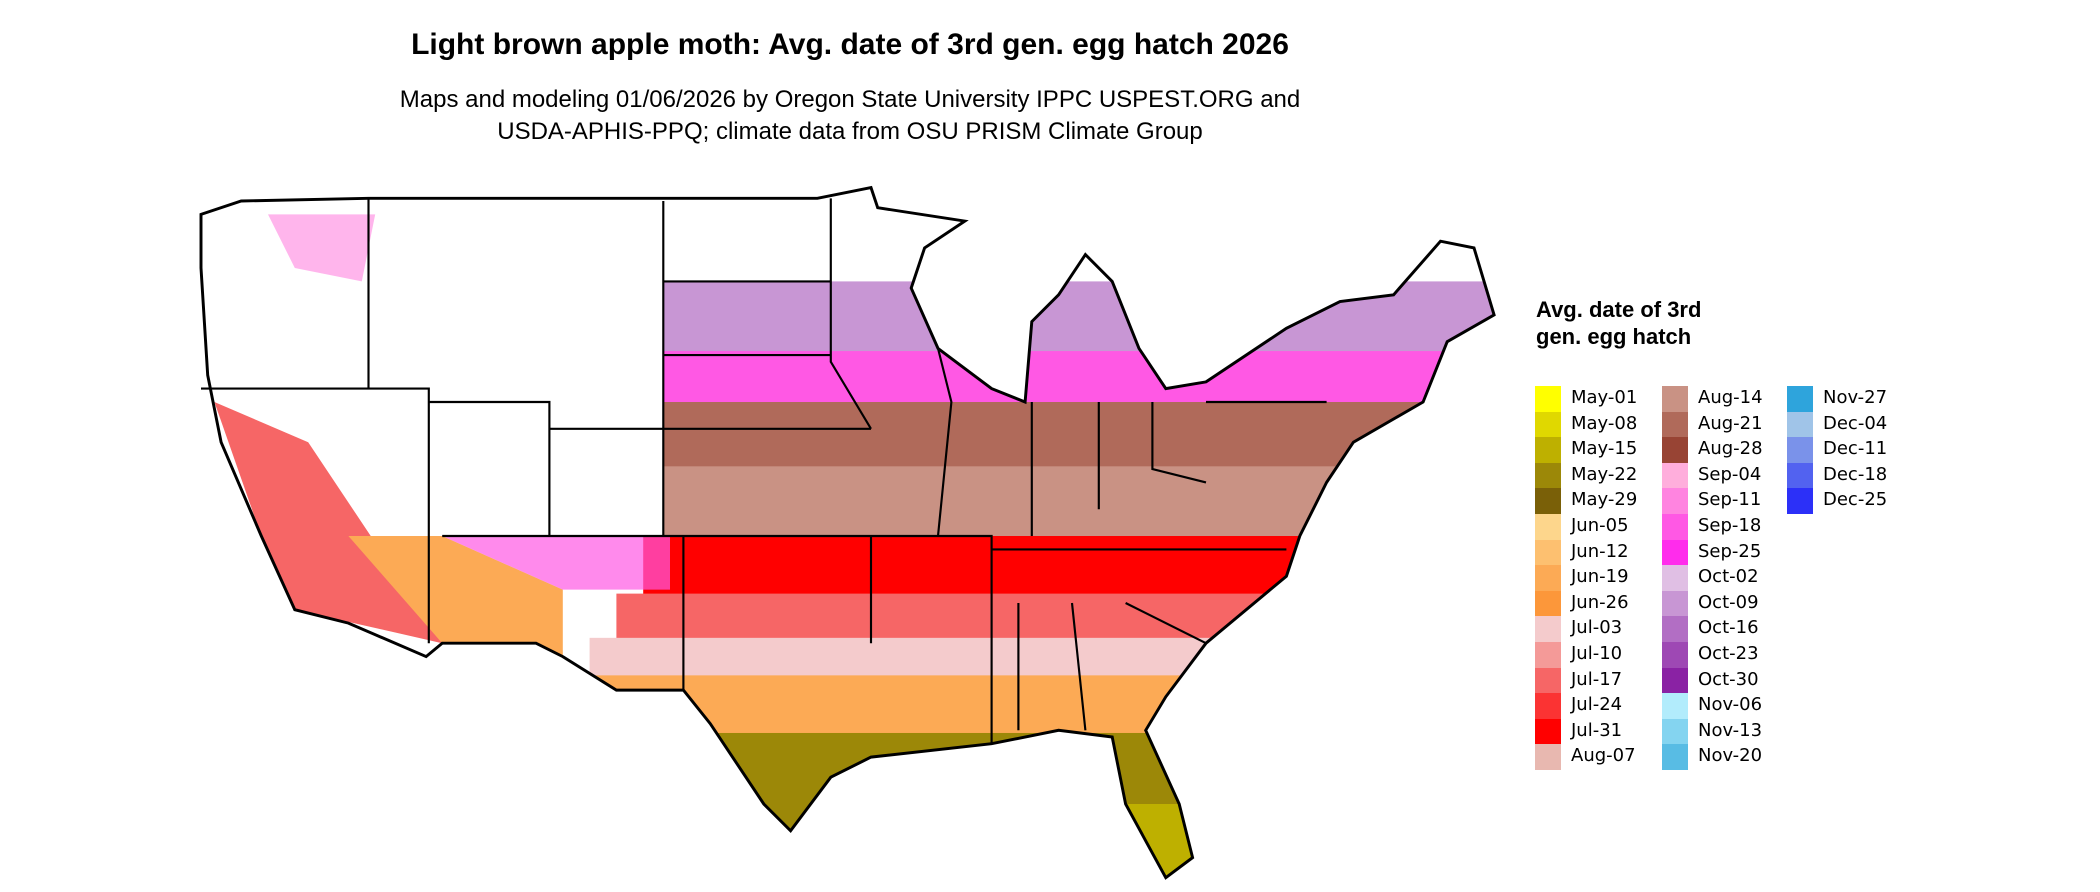 The width and height of the screenshot is (2100, 892). Describe the element at coordinates (1730, 551) in the screenshot. I see `legend-label: Sep-25` at that location.